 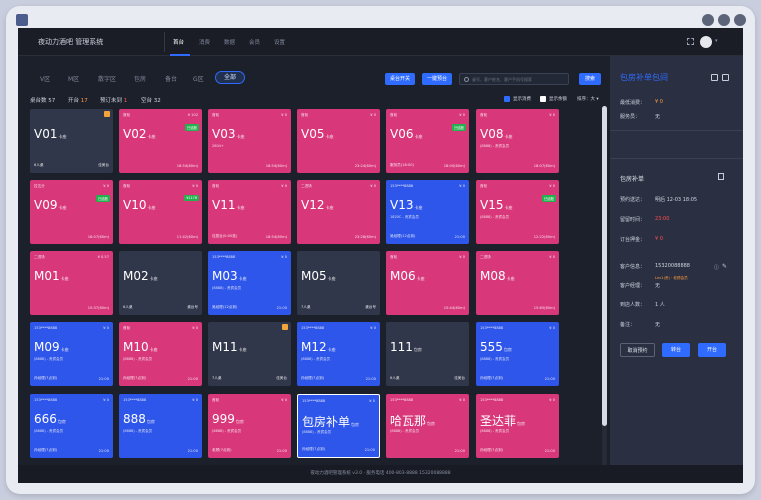 I want to click on zone-tab-spare: 备台, so click(x=171, y=79).